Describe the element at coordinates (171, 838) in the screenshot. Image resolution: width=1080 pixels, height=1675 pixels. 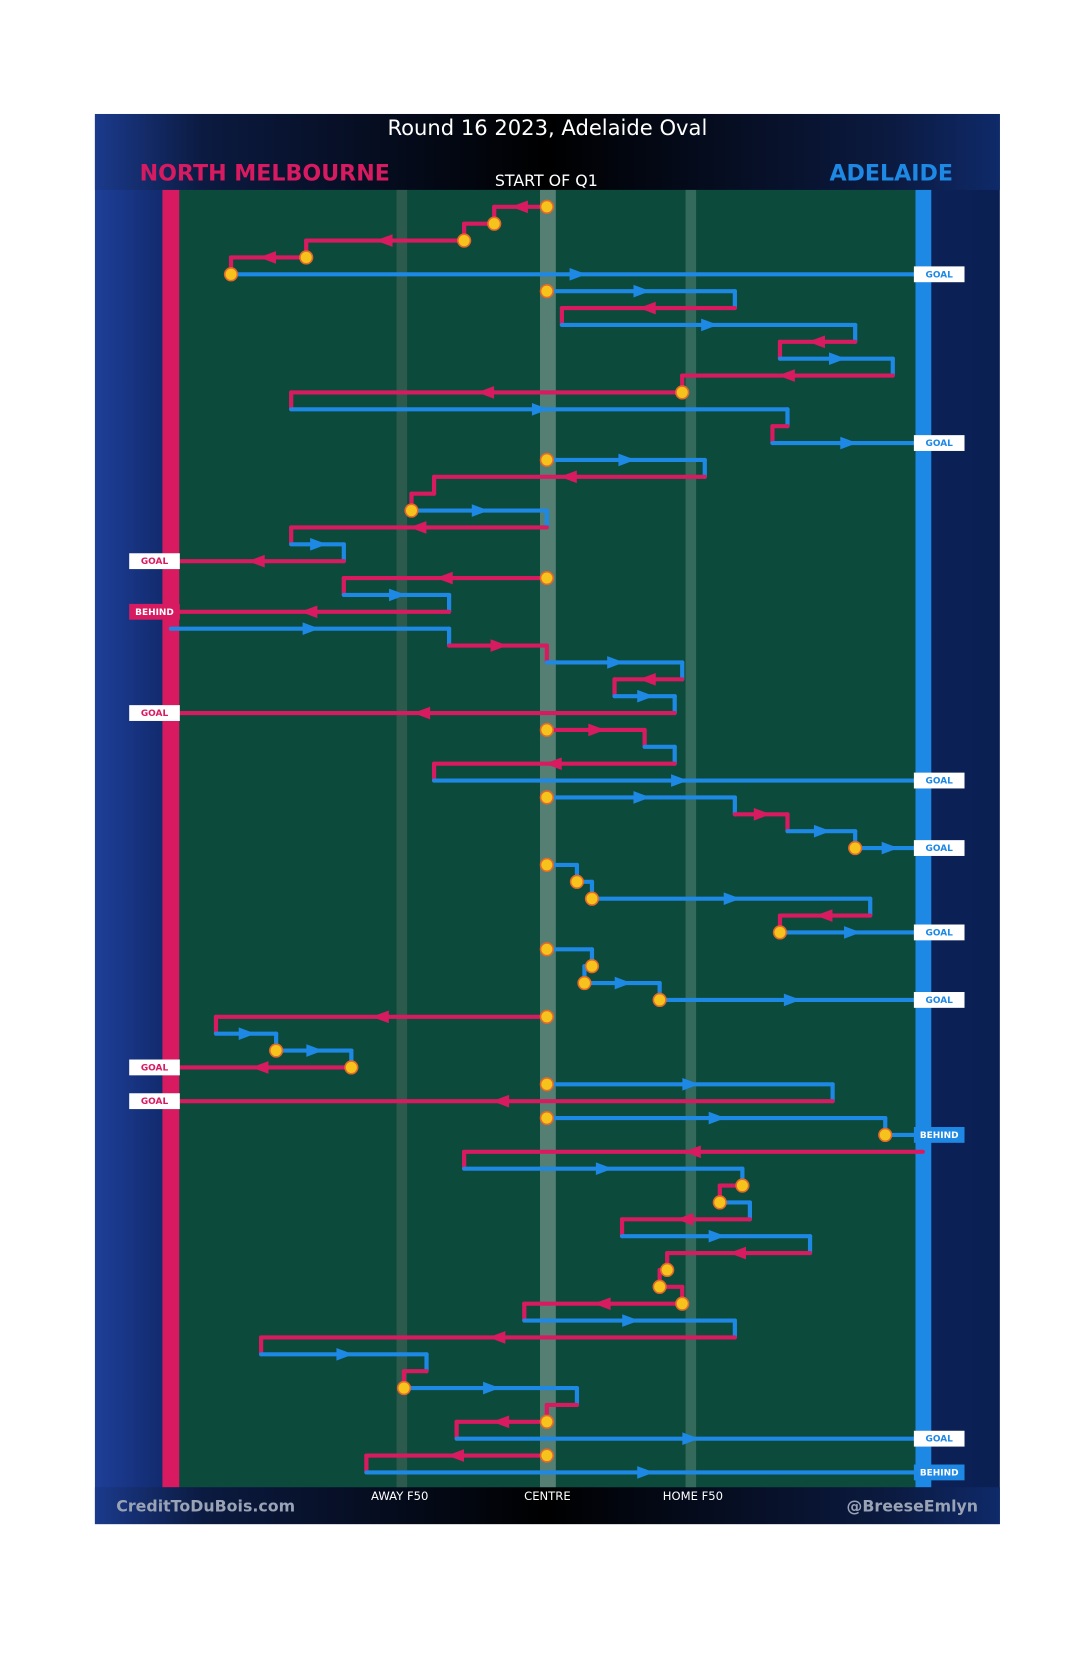
I see `north-goal-line` at that location.